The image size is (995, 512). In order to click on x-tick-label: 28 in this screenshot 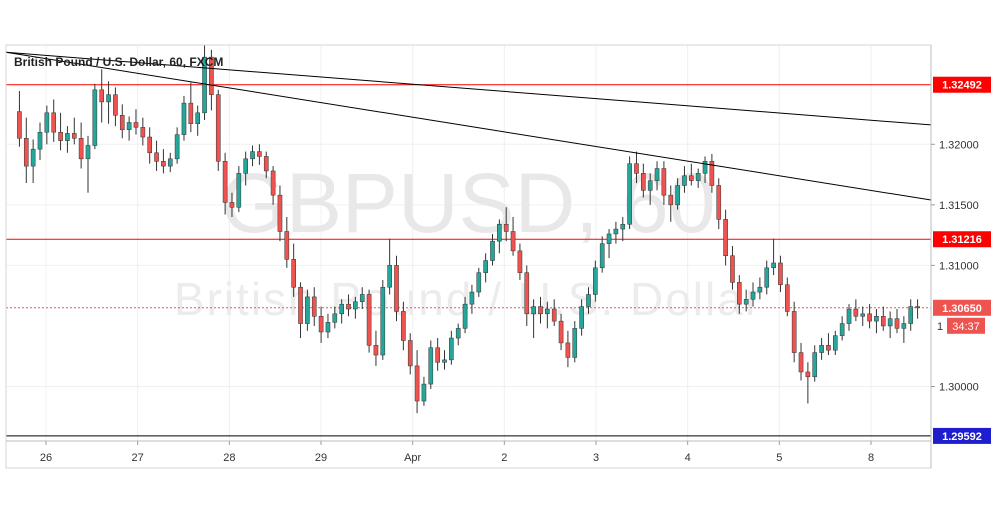, I will do `click(229, 458)`.